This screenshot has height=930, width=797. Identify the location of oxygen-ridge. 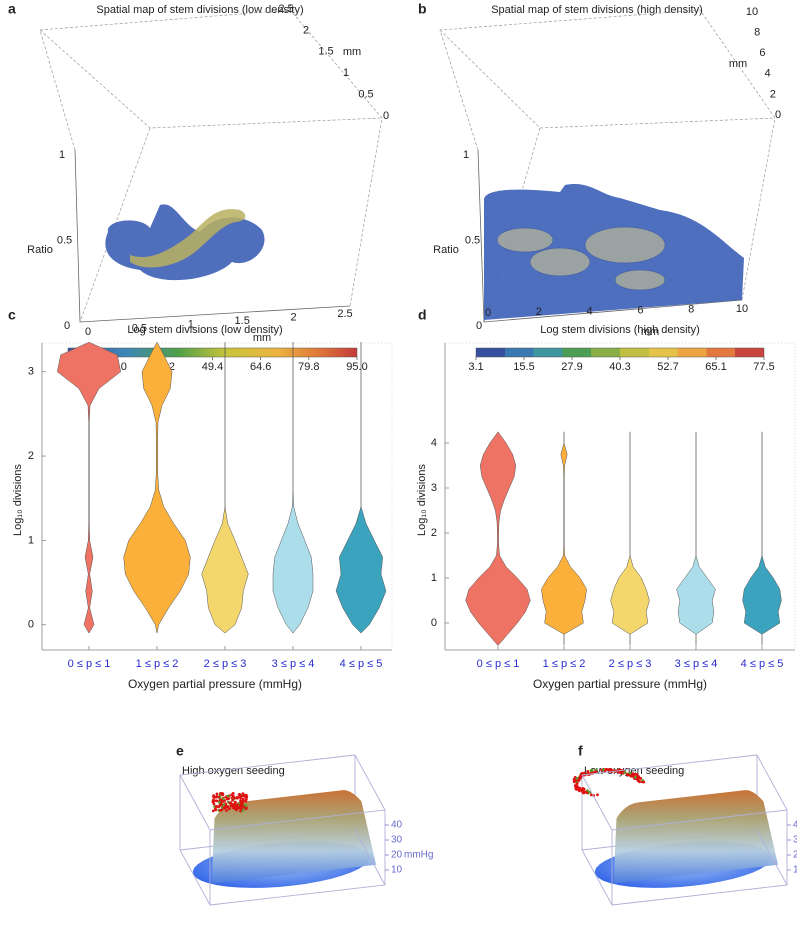
(293, 837).